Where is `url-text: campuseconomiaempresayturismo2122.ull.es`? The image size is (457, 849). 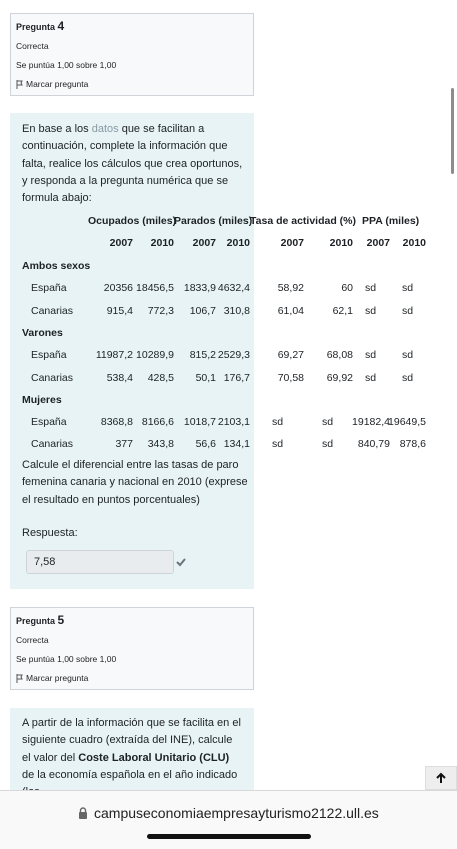
url-text: campuseconomiaempresayturismo2122.ull.es is located at coordinates (236, 813).